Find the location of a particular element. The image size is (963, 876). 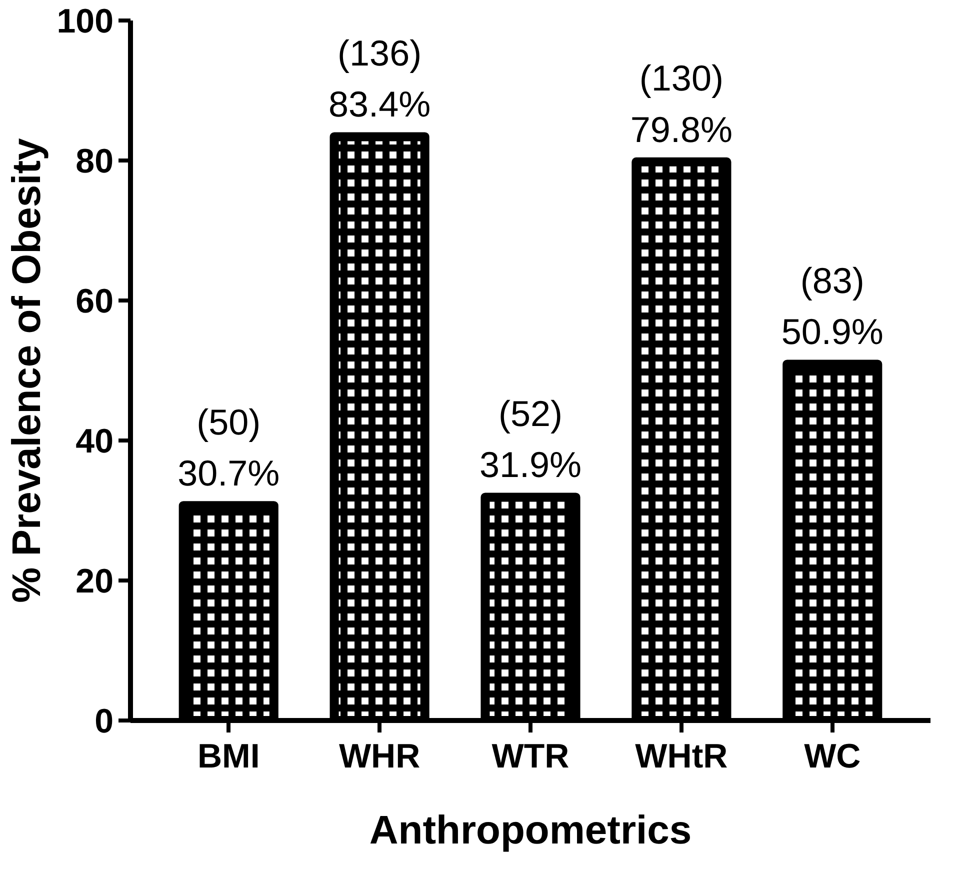

data-label: (83) 50.9% is located at coordinates (832, 306).